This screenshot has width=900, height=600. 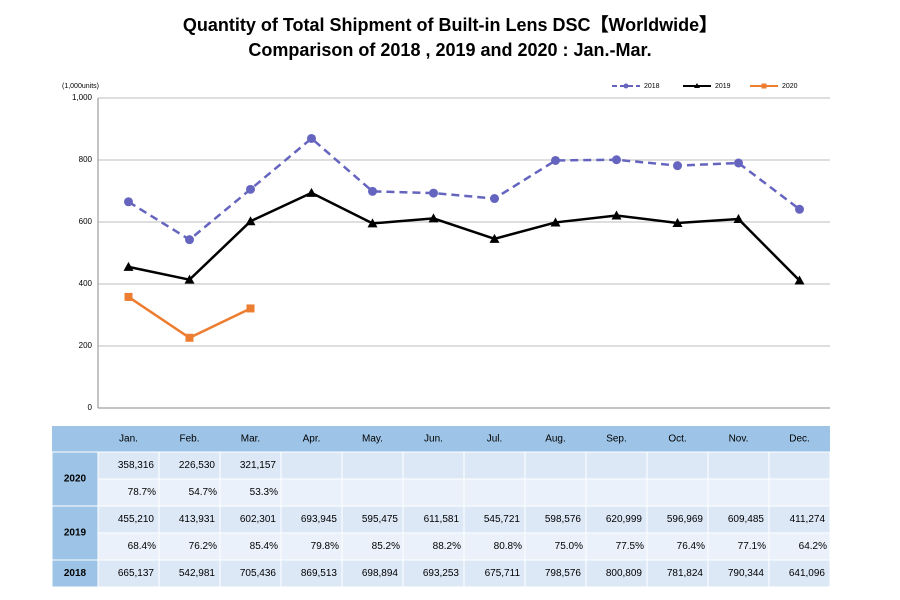 What do you see at coordinates (746, 519) in the screenshot?
I see `table-value: 609,485` at bounding box center [746, 519].